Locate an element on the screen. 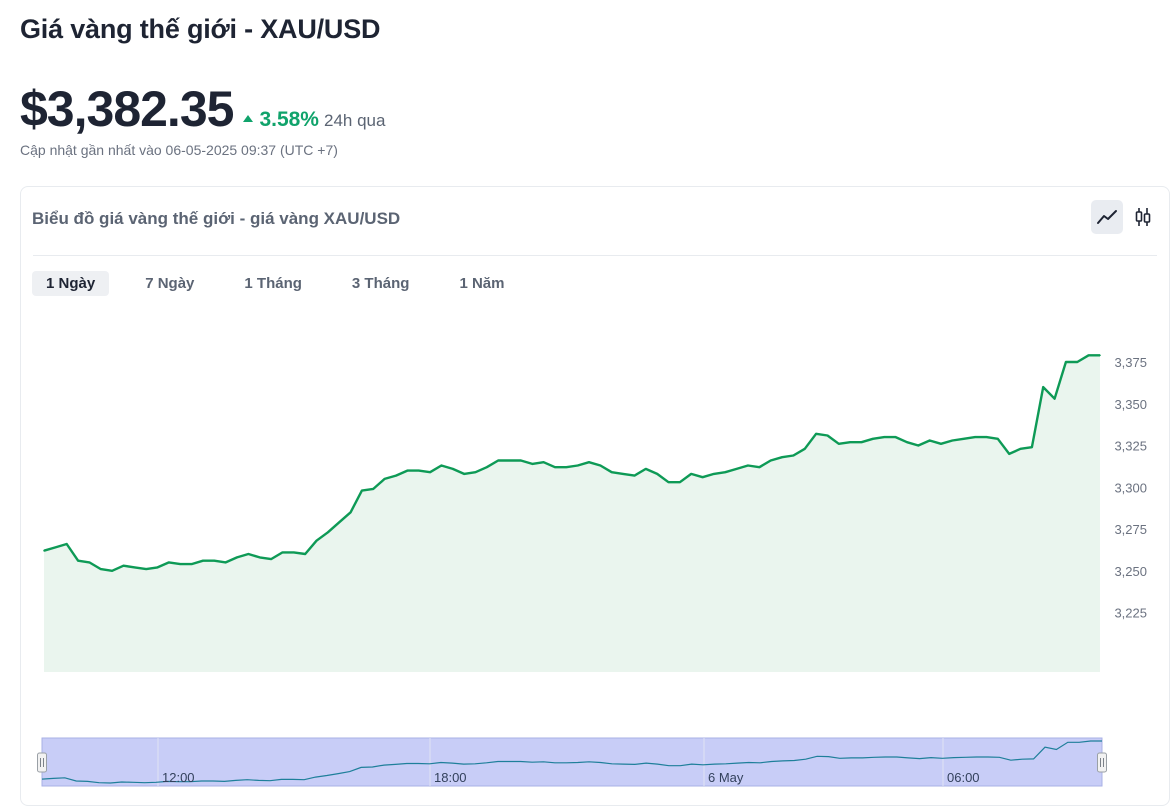 This screenshot has height=810, width=1176. candlestick-button is located at coordinates (1143, 217).